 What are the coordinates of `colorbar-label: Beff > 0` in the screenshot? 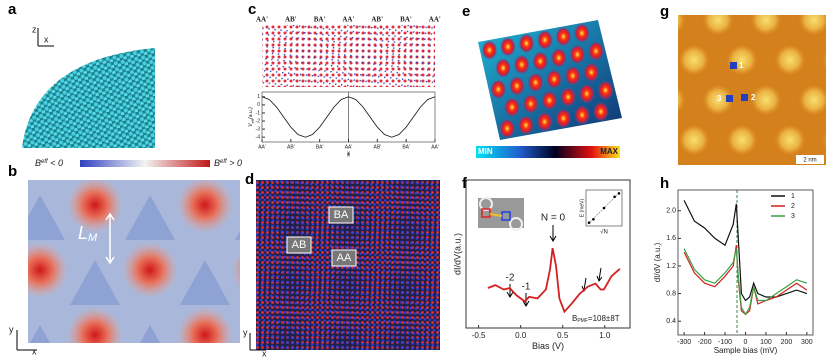 It's located at (228, 163).